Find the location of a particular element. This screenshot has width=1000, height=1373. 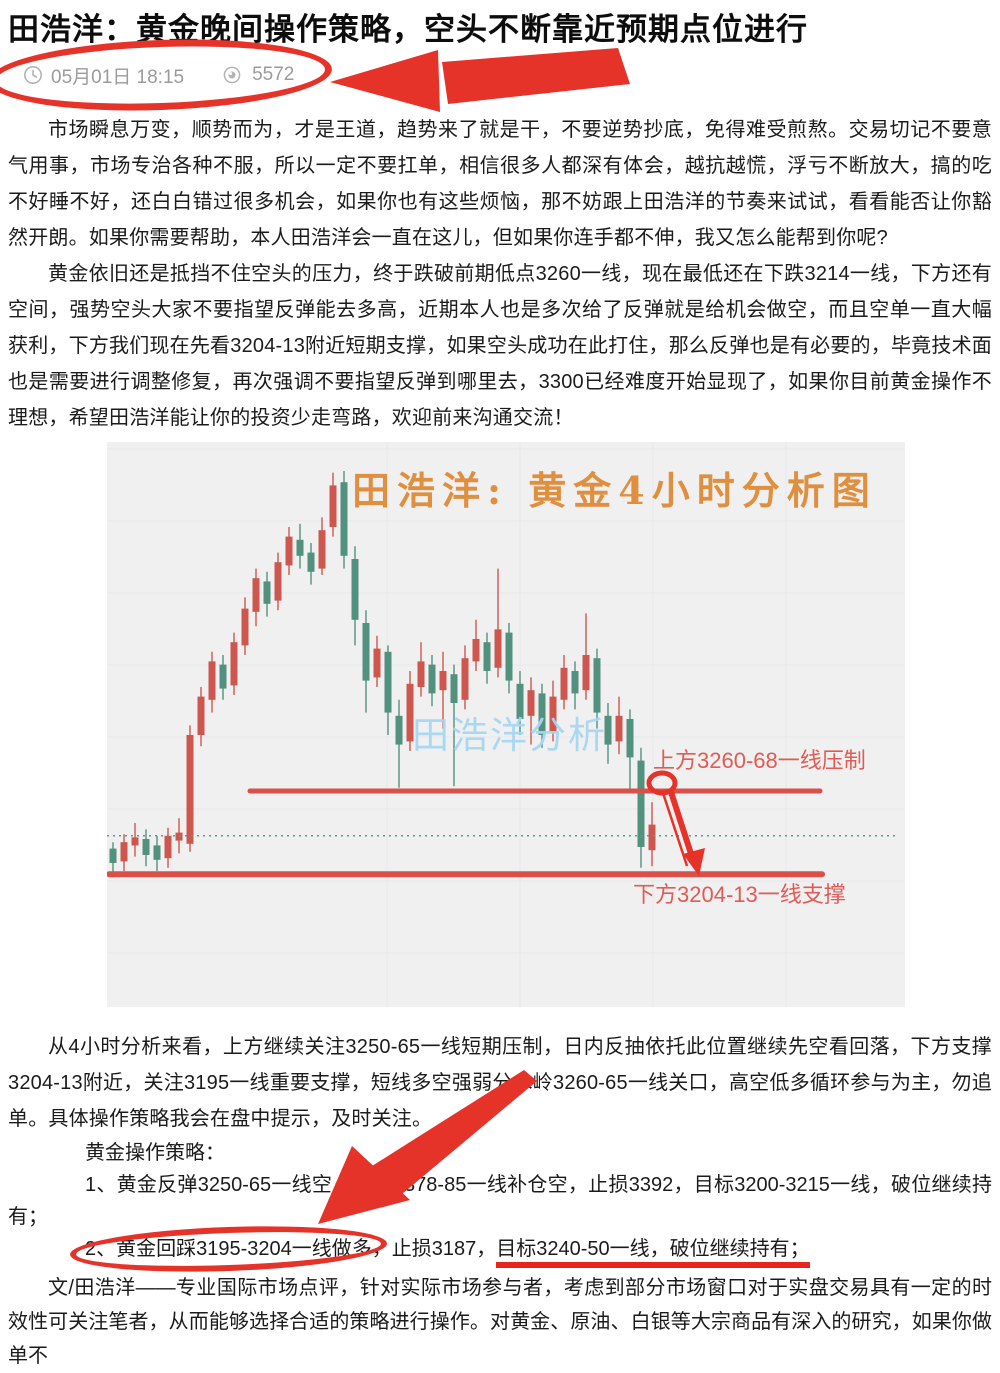

svg-text: 田浩洋分析 is located at coordinates (509, 735).